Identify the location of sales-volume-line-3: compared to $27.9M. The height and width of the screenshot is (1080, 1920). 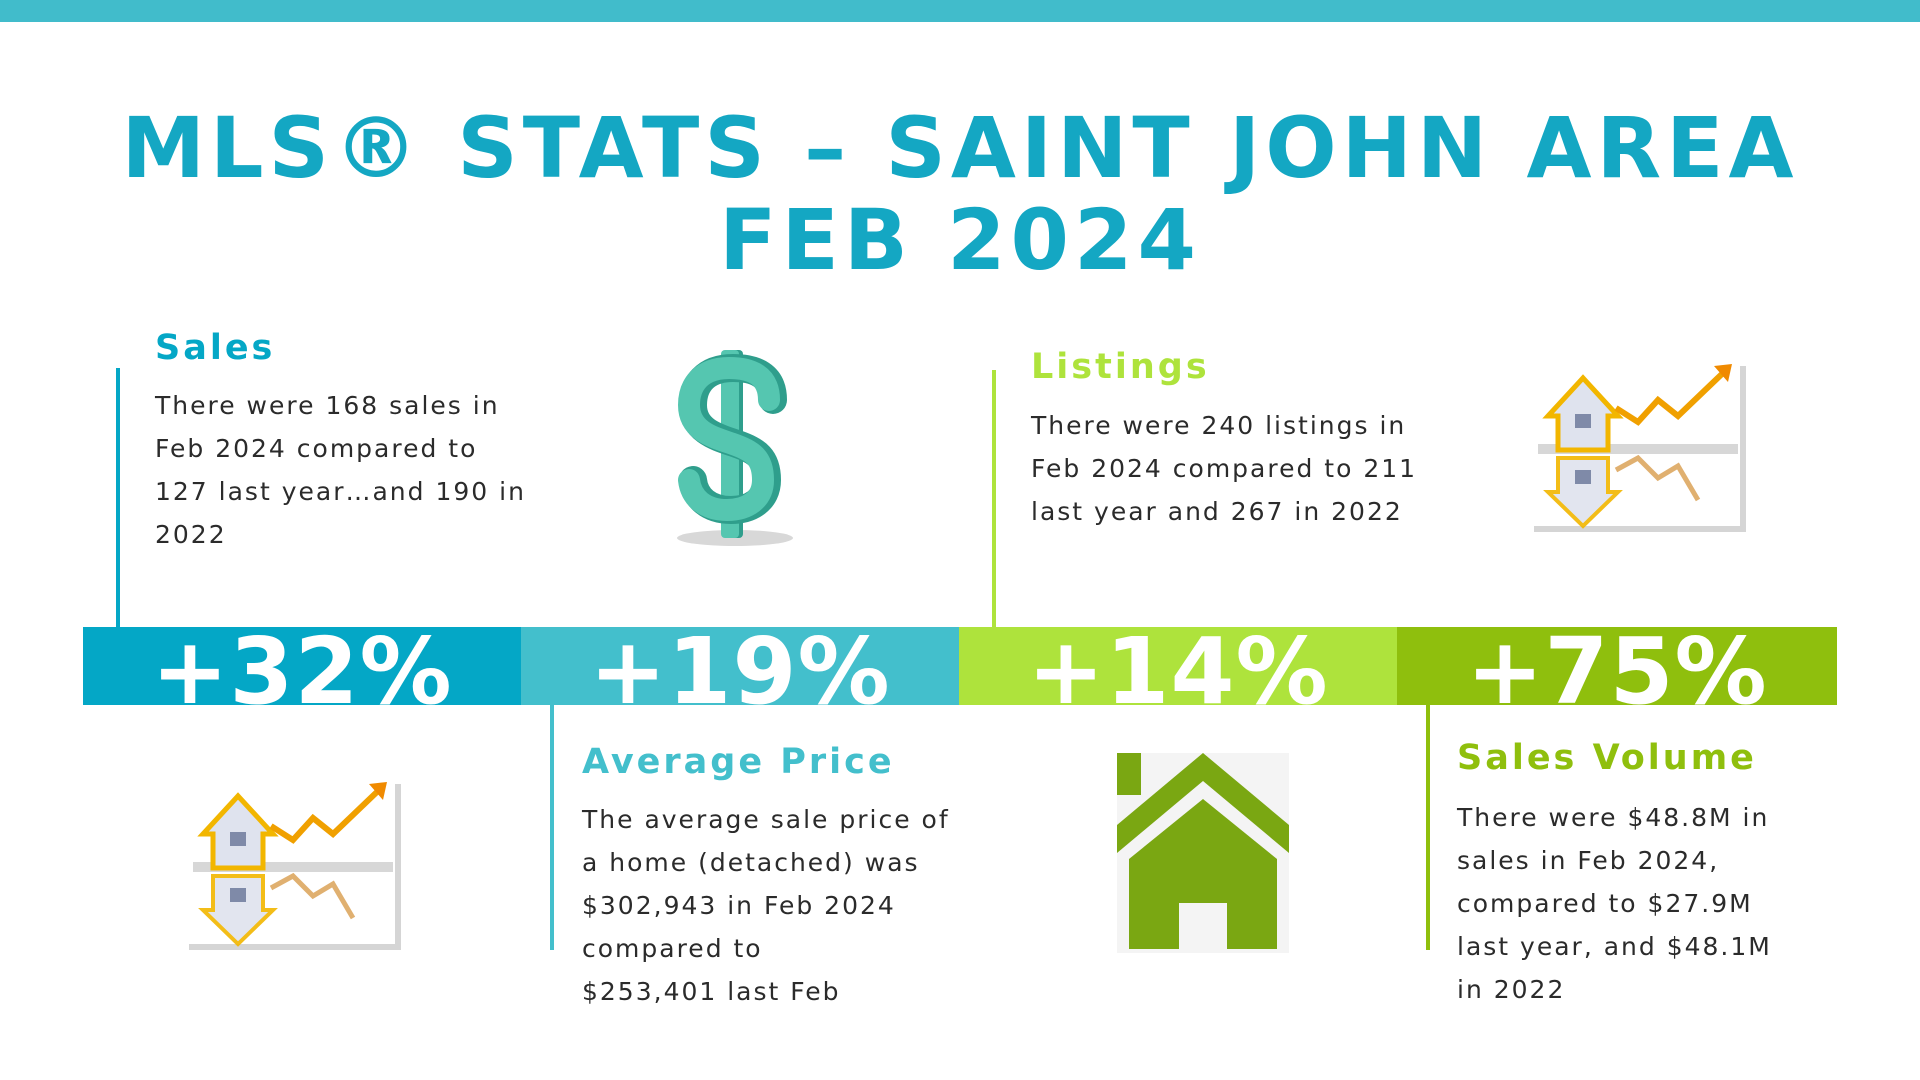
(1605, 903).